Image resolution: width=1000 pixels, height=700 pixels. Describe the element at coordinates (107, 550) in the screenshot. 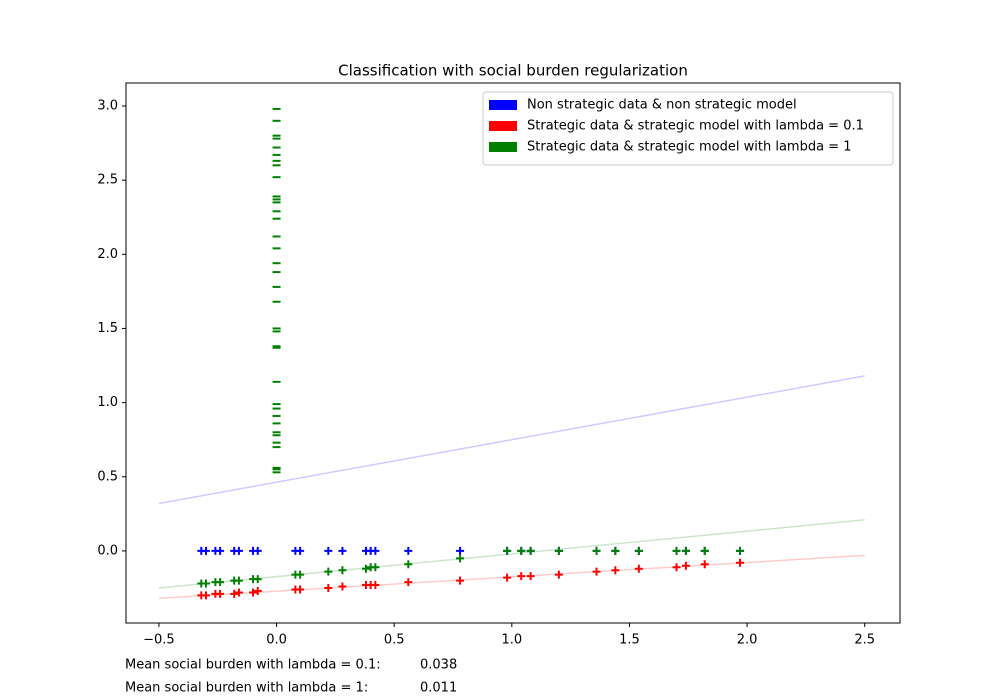

I see `y-tick-label: 0.0` at that location.